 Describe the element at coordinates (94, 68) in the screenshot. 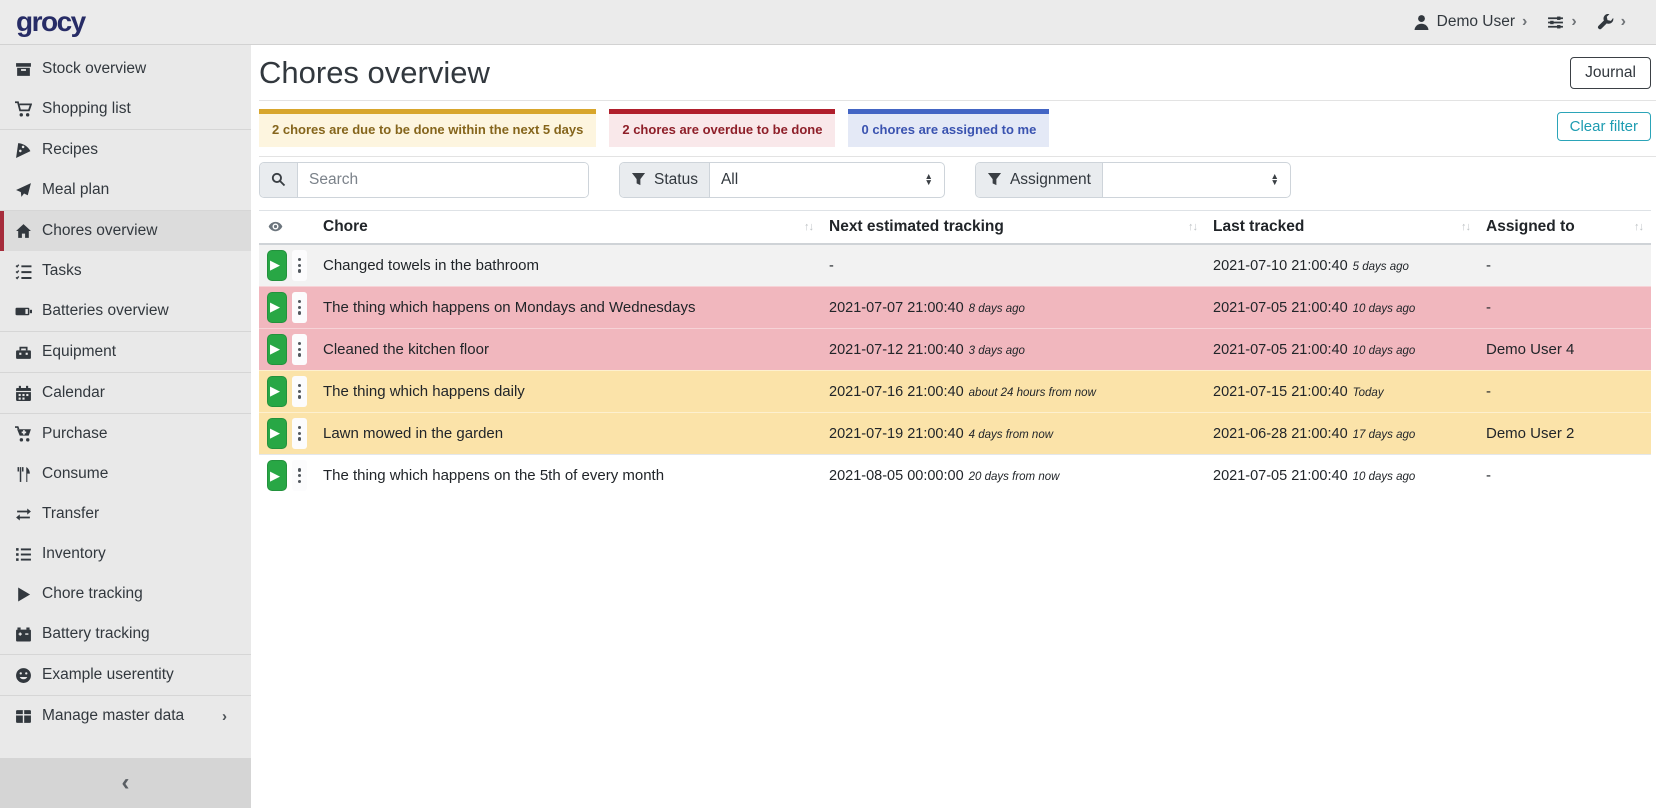

I see `sidebar-item-label: Stock overview` at that location.